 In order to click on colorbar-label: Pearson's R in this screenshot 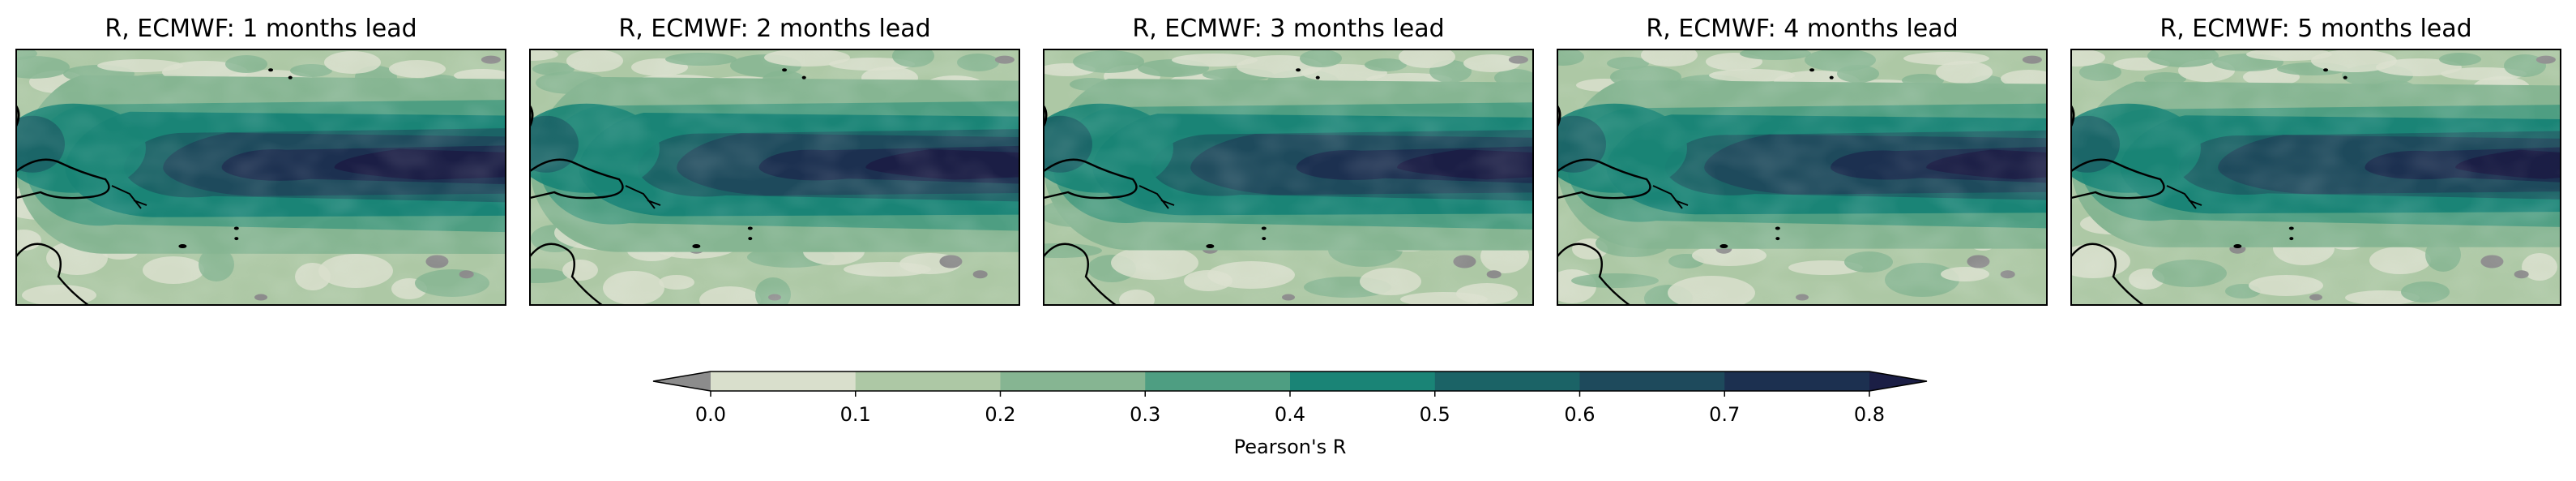, I will do `click(1290, 447)`.